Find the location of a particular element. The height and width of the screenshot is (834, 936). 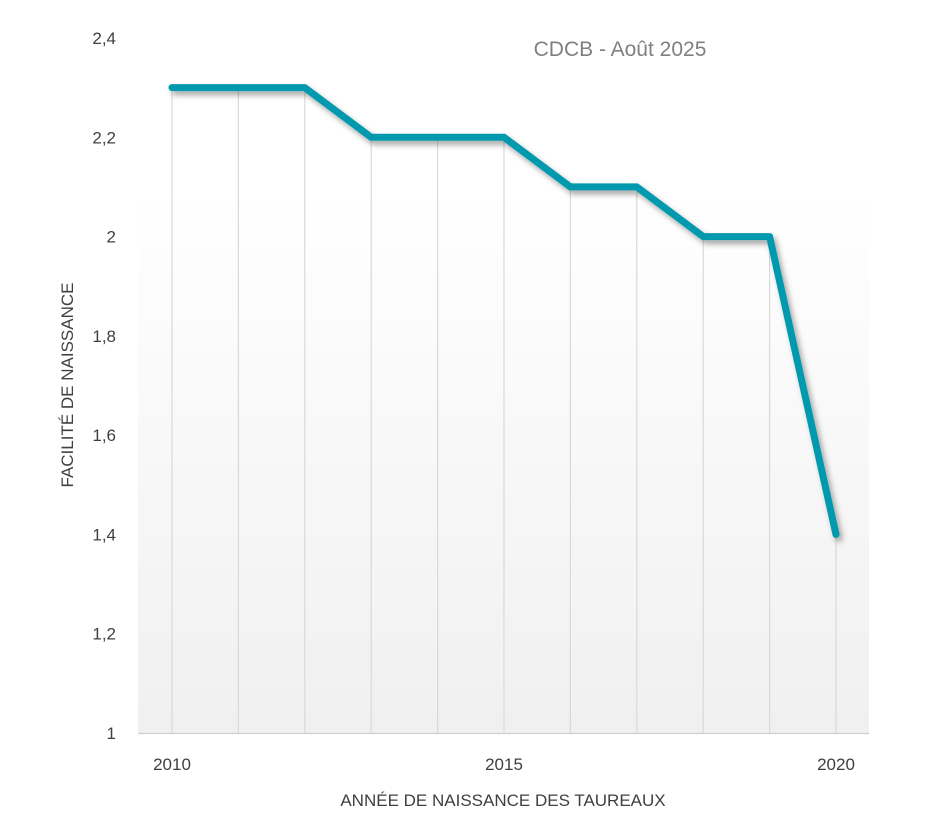

x-axis-label: ANNÉE DE NAISSANCE DES TAUREAUX is located at coordinates (502, 800).